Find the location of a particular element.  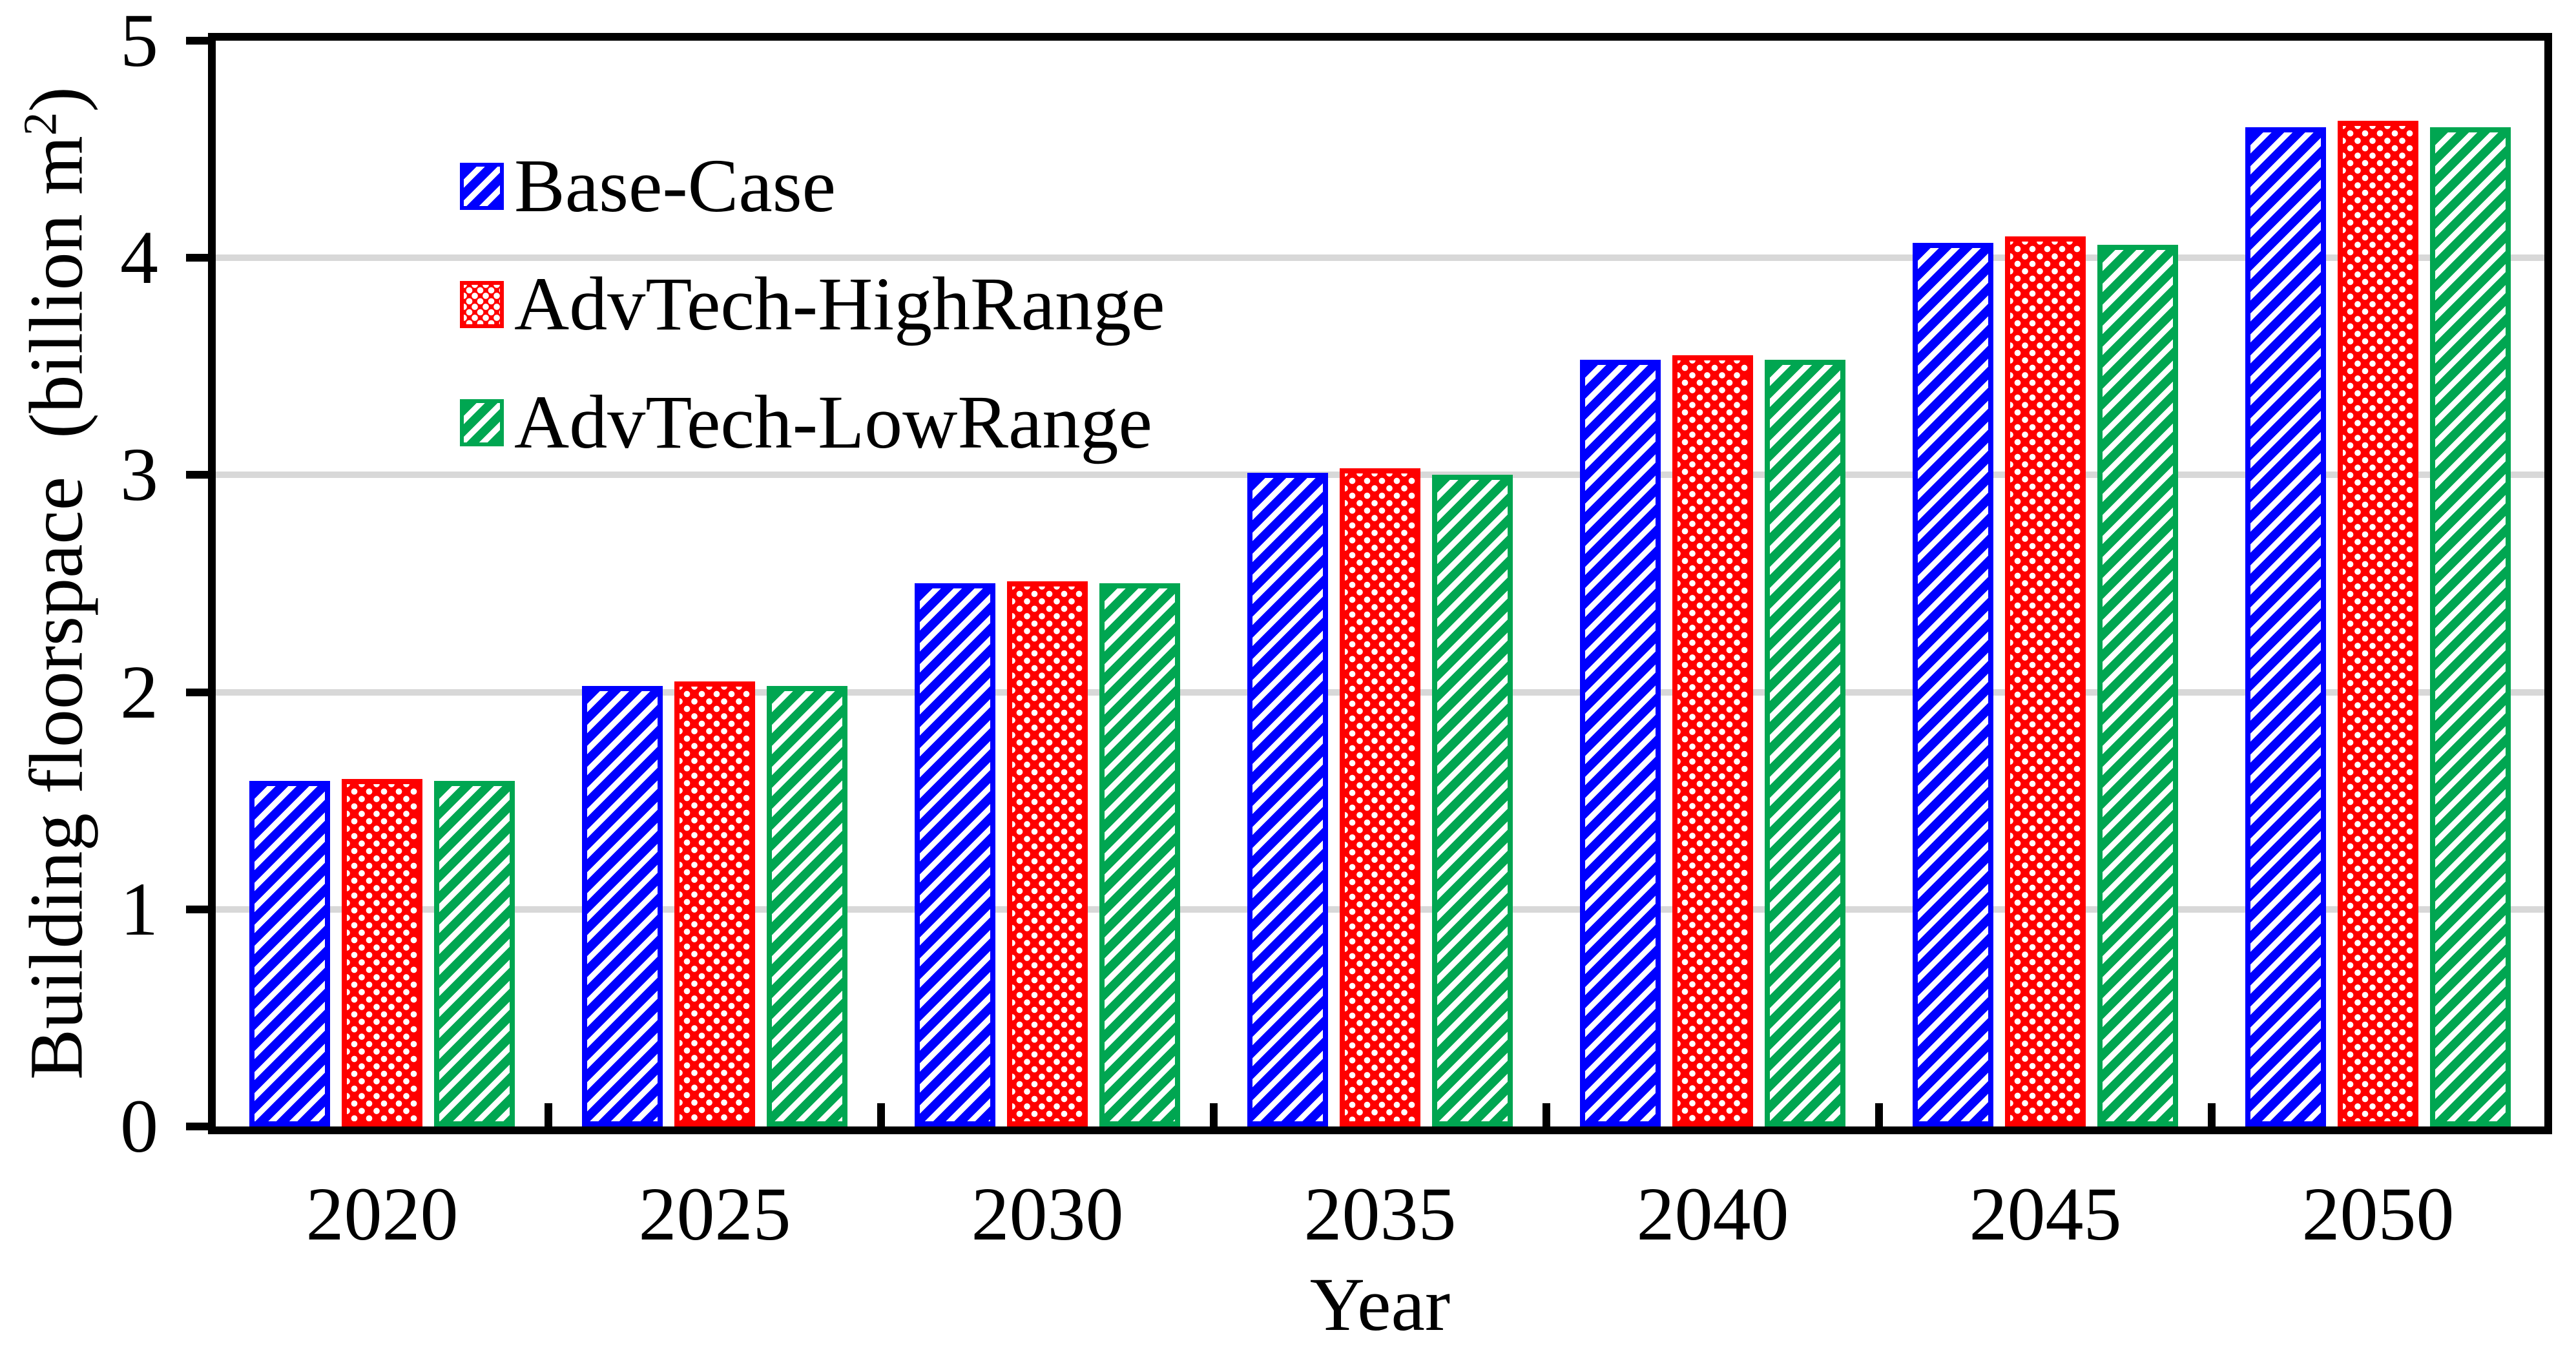

bar-group-2050 is located at coordinates (2378, 583).